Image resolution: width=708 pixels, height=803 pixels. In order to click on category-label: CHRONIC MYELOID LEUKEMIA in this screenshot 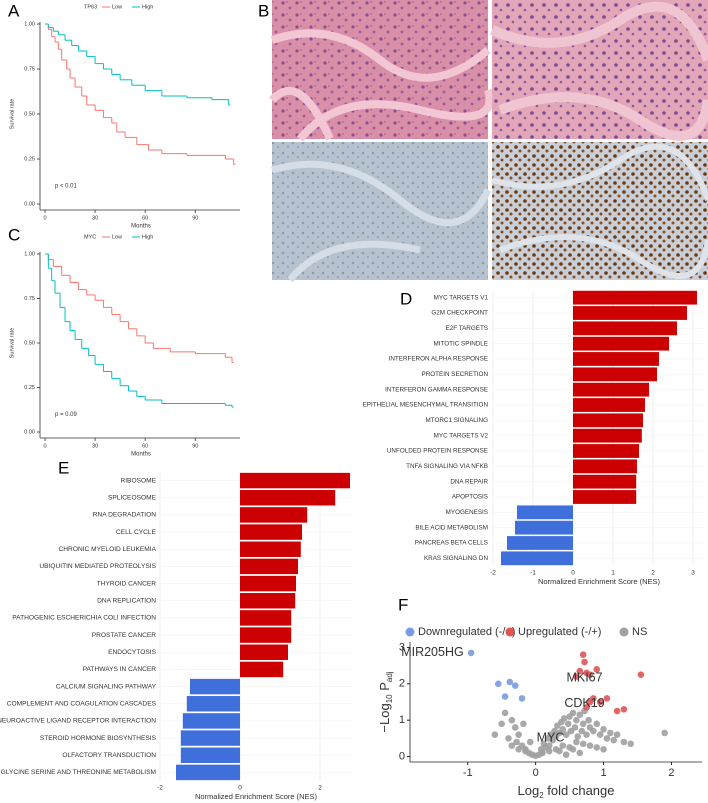, I will do `click(108, 549)`.